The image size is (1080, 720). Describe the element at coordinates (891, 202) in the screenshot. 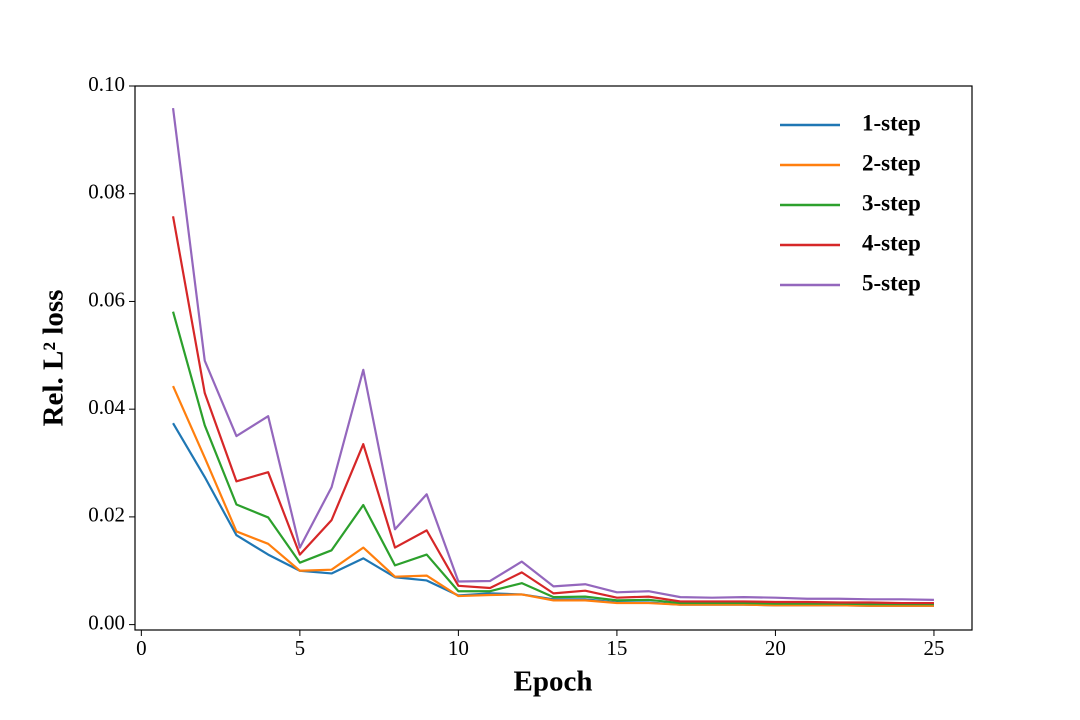

I see `legend-label: 3-step` at that location.